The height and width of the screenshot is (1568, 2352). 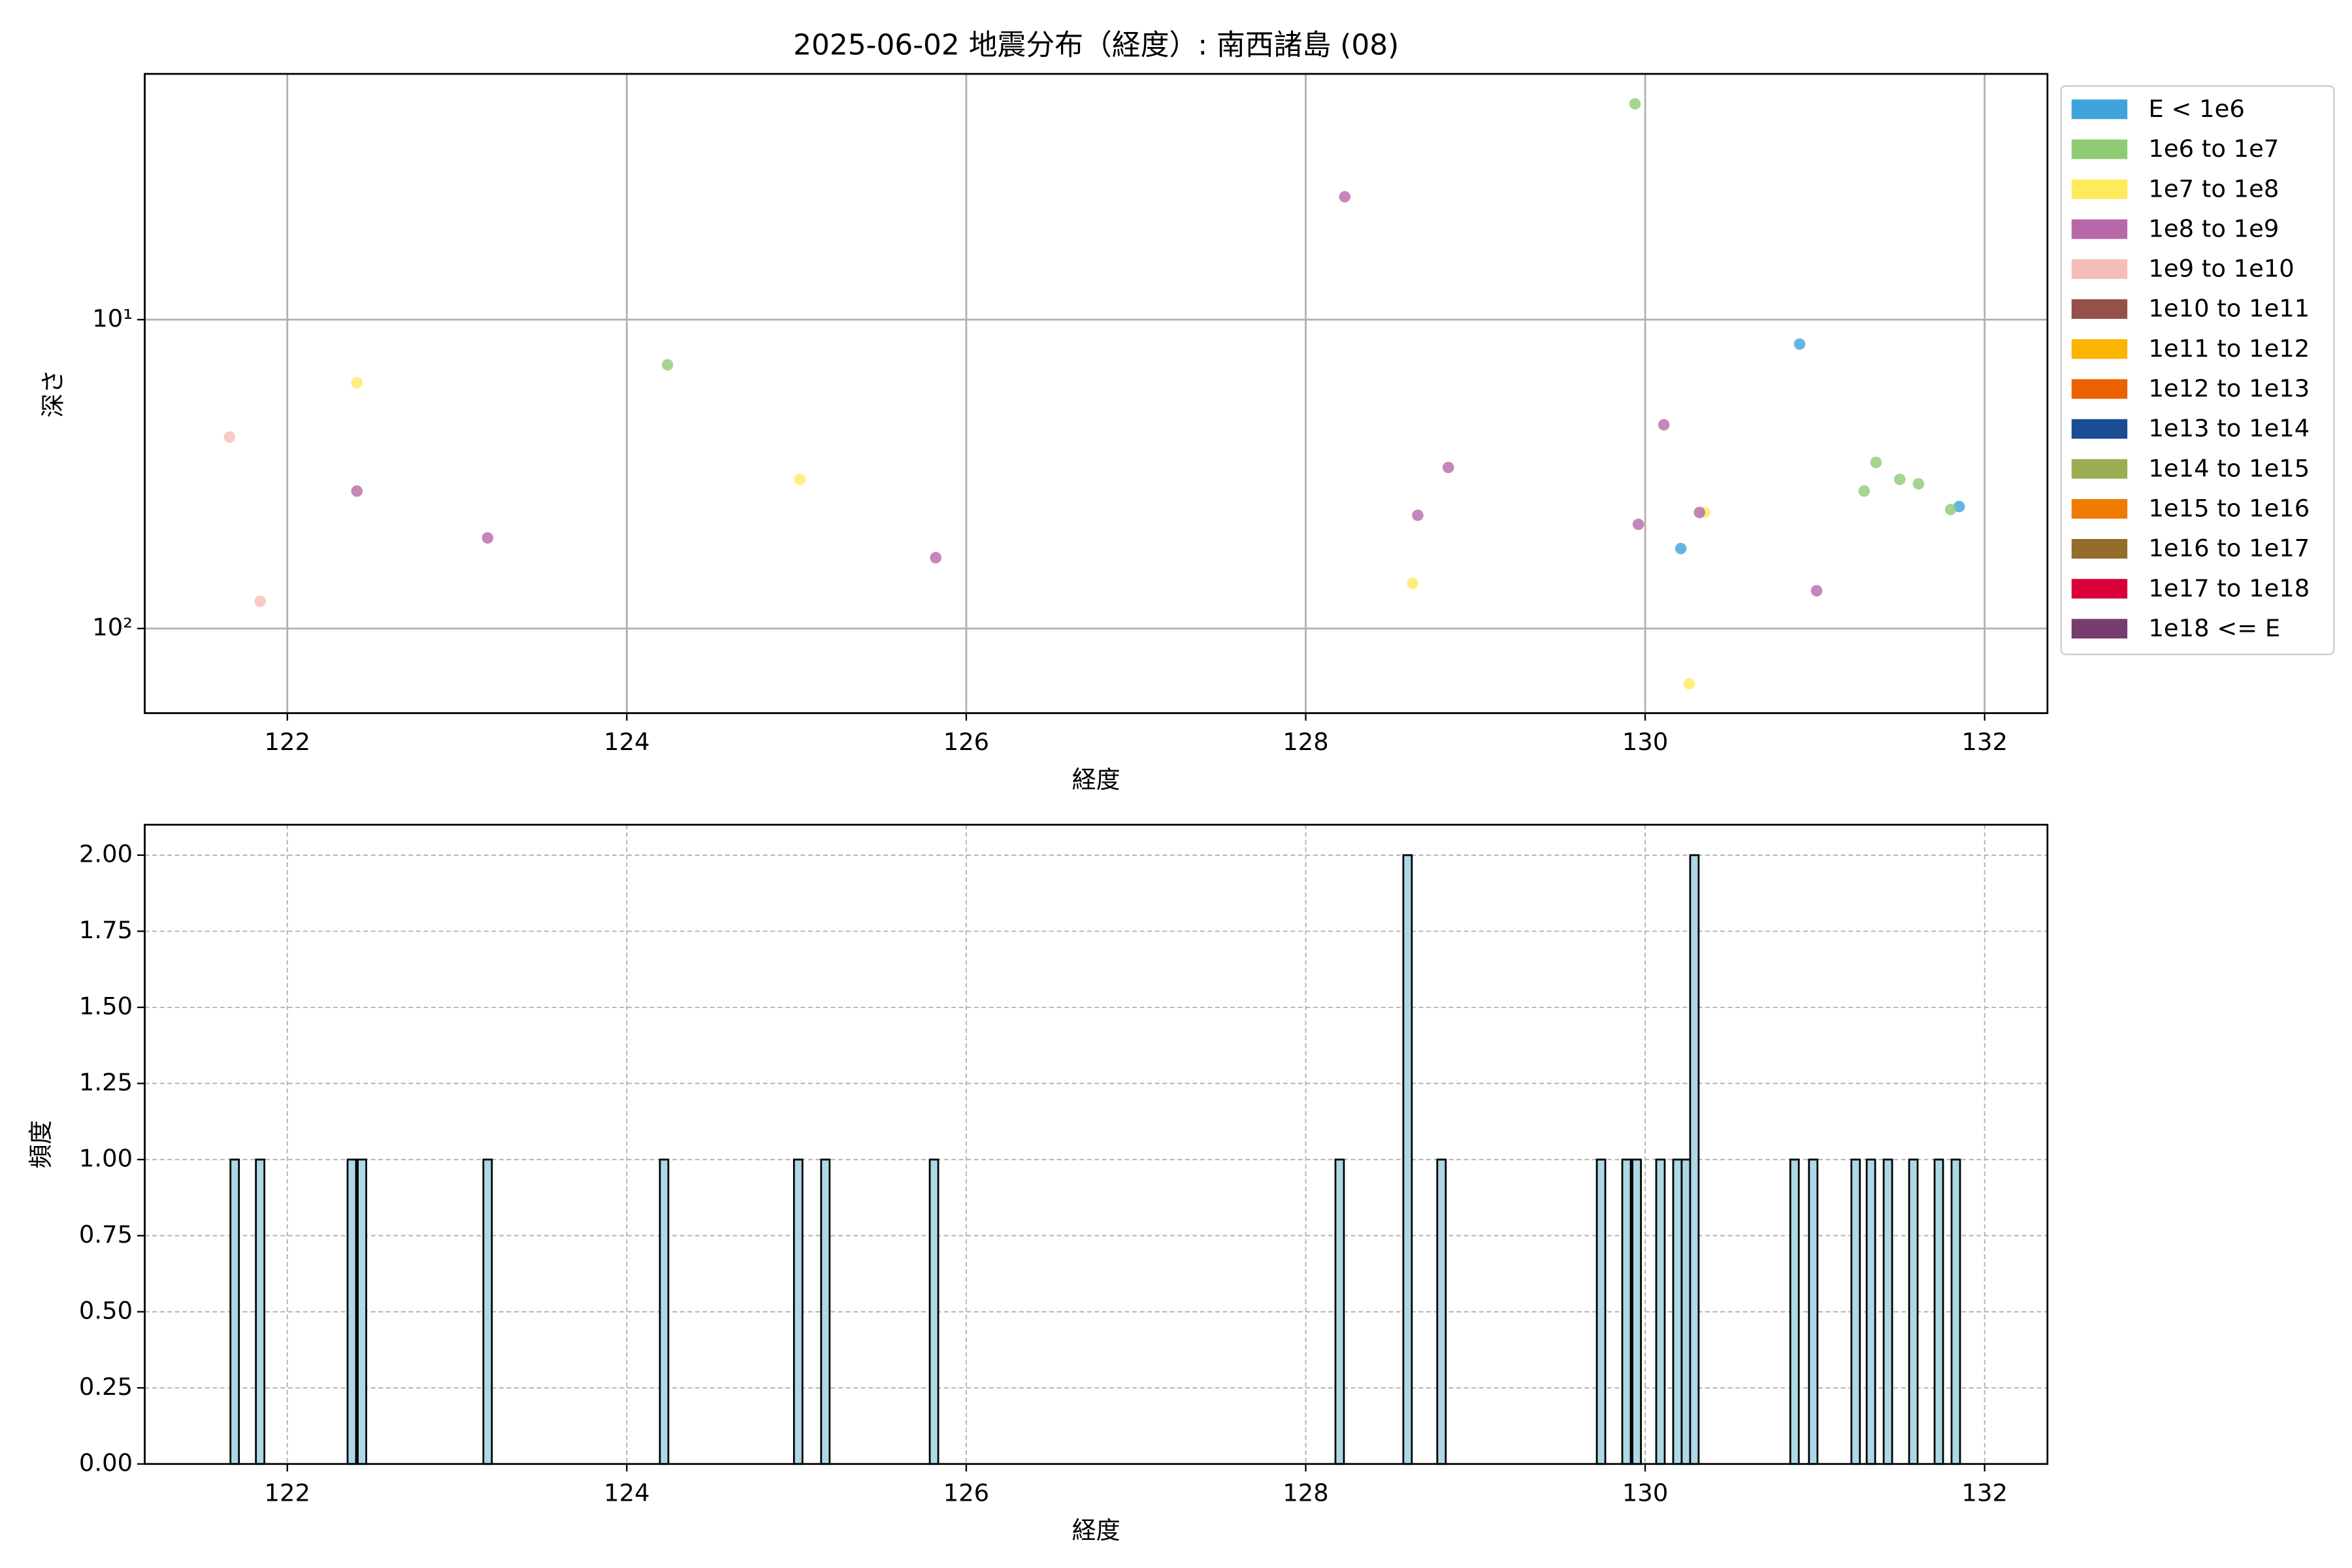 What do you see at coordinates (112, 627) in the screenshot?
I see `y-tick-label: 10²` at bounding box center [112, 627].